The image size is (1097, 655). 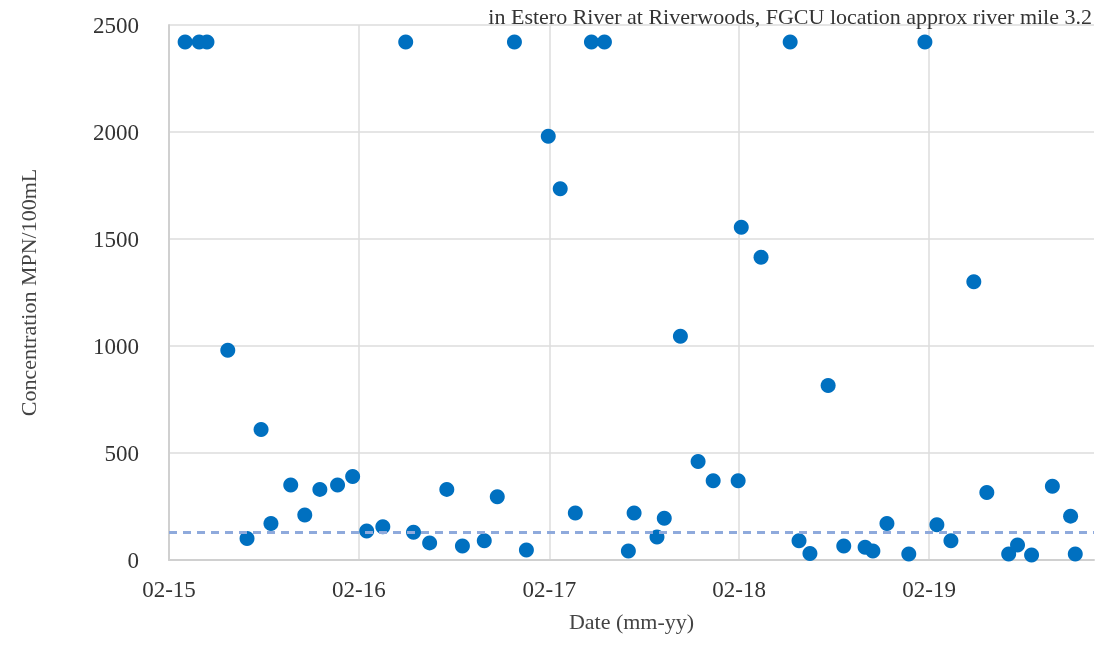 I want to click on y-tick-label: 0, so click(x=133, y=560).